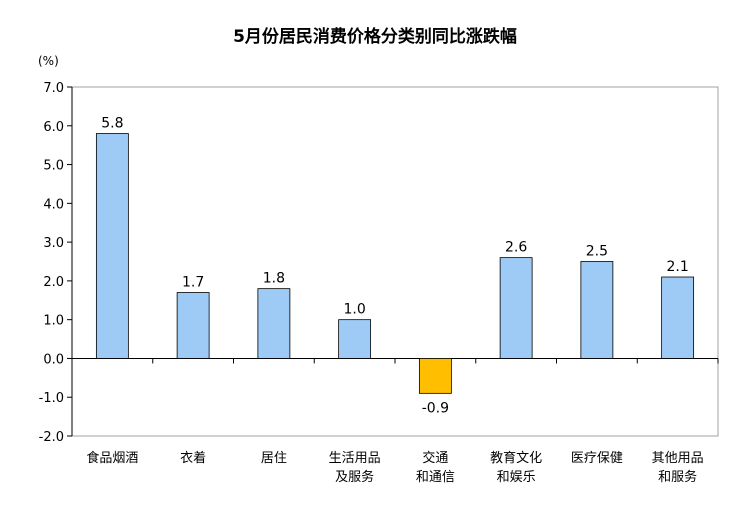 The image size is (750, 523). I want to click on x-tick-label: 教育文化, so click(516, 458).